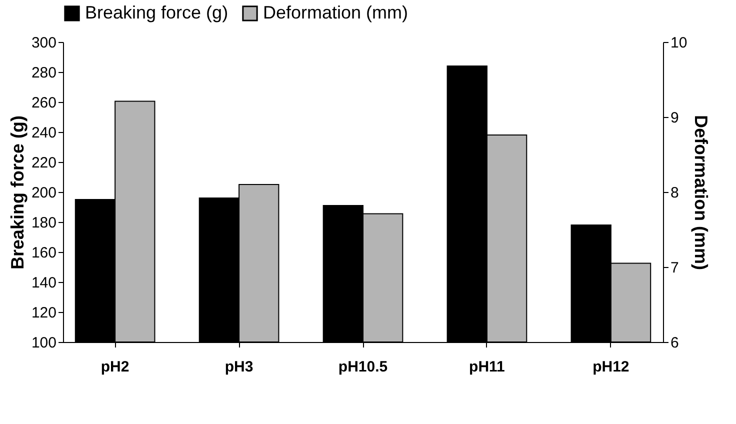 Image resolution: width=736 pixels, height=424 pixels. Describe the element at coordinates (43, 253) in the screenshot. I see `y-tick-label: 160` at that location.